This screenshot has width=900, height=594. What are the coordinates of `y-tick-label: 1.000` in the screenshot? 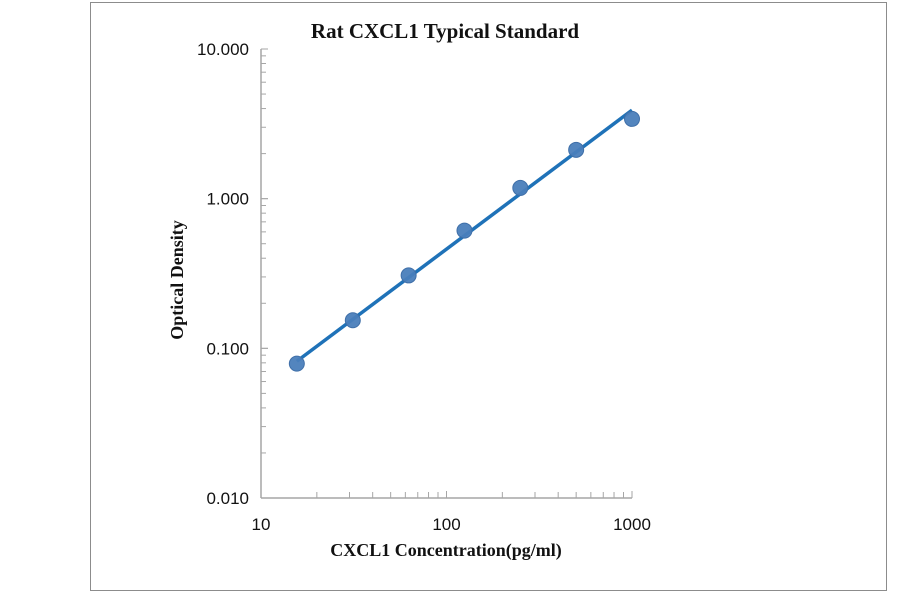 It's located at (227, 199).